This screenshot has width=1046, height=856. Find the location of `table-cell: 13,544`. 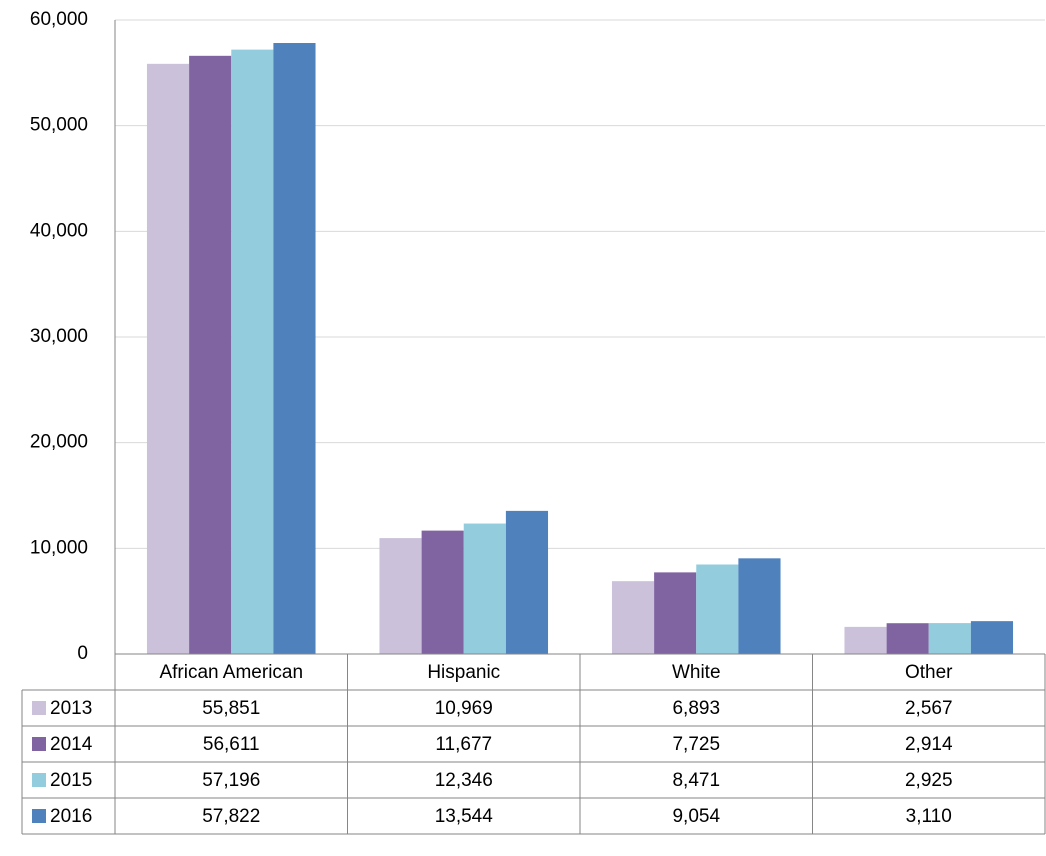

table-cell: 13,544 is located at coordinates (464, 816).